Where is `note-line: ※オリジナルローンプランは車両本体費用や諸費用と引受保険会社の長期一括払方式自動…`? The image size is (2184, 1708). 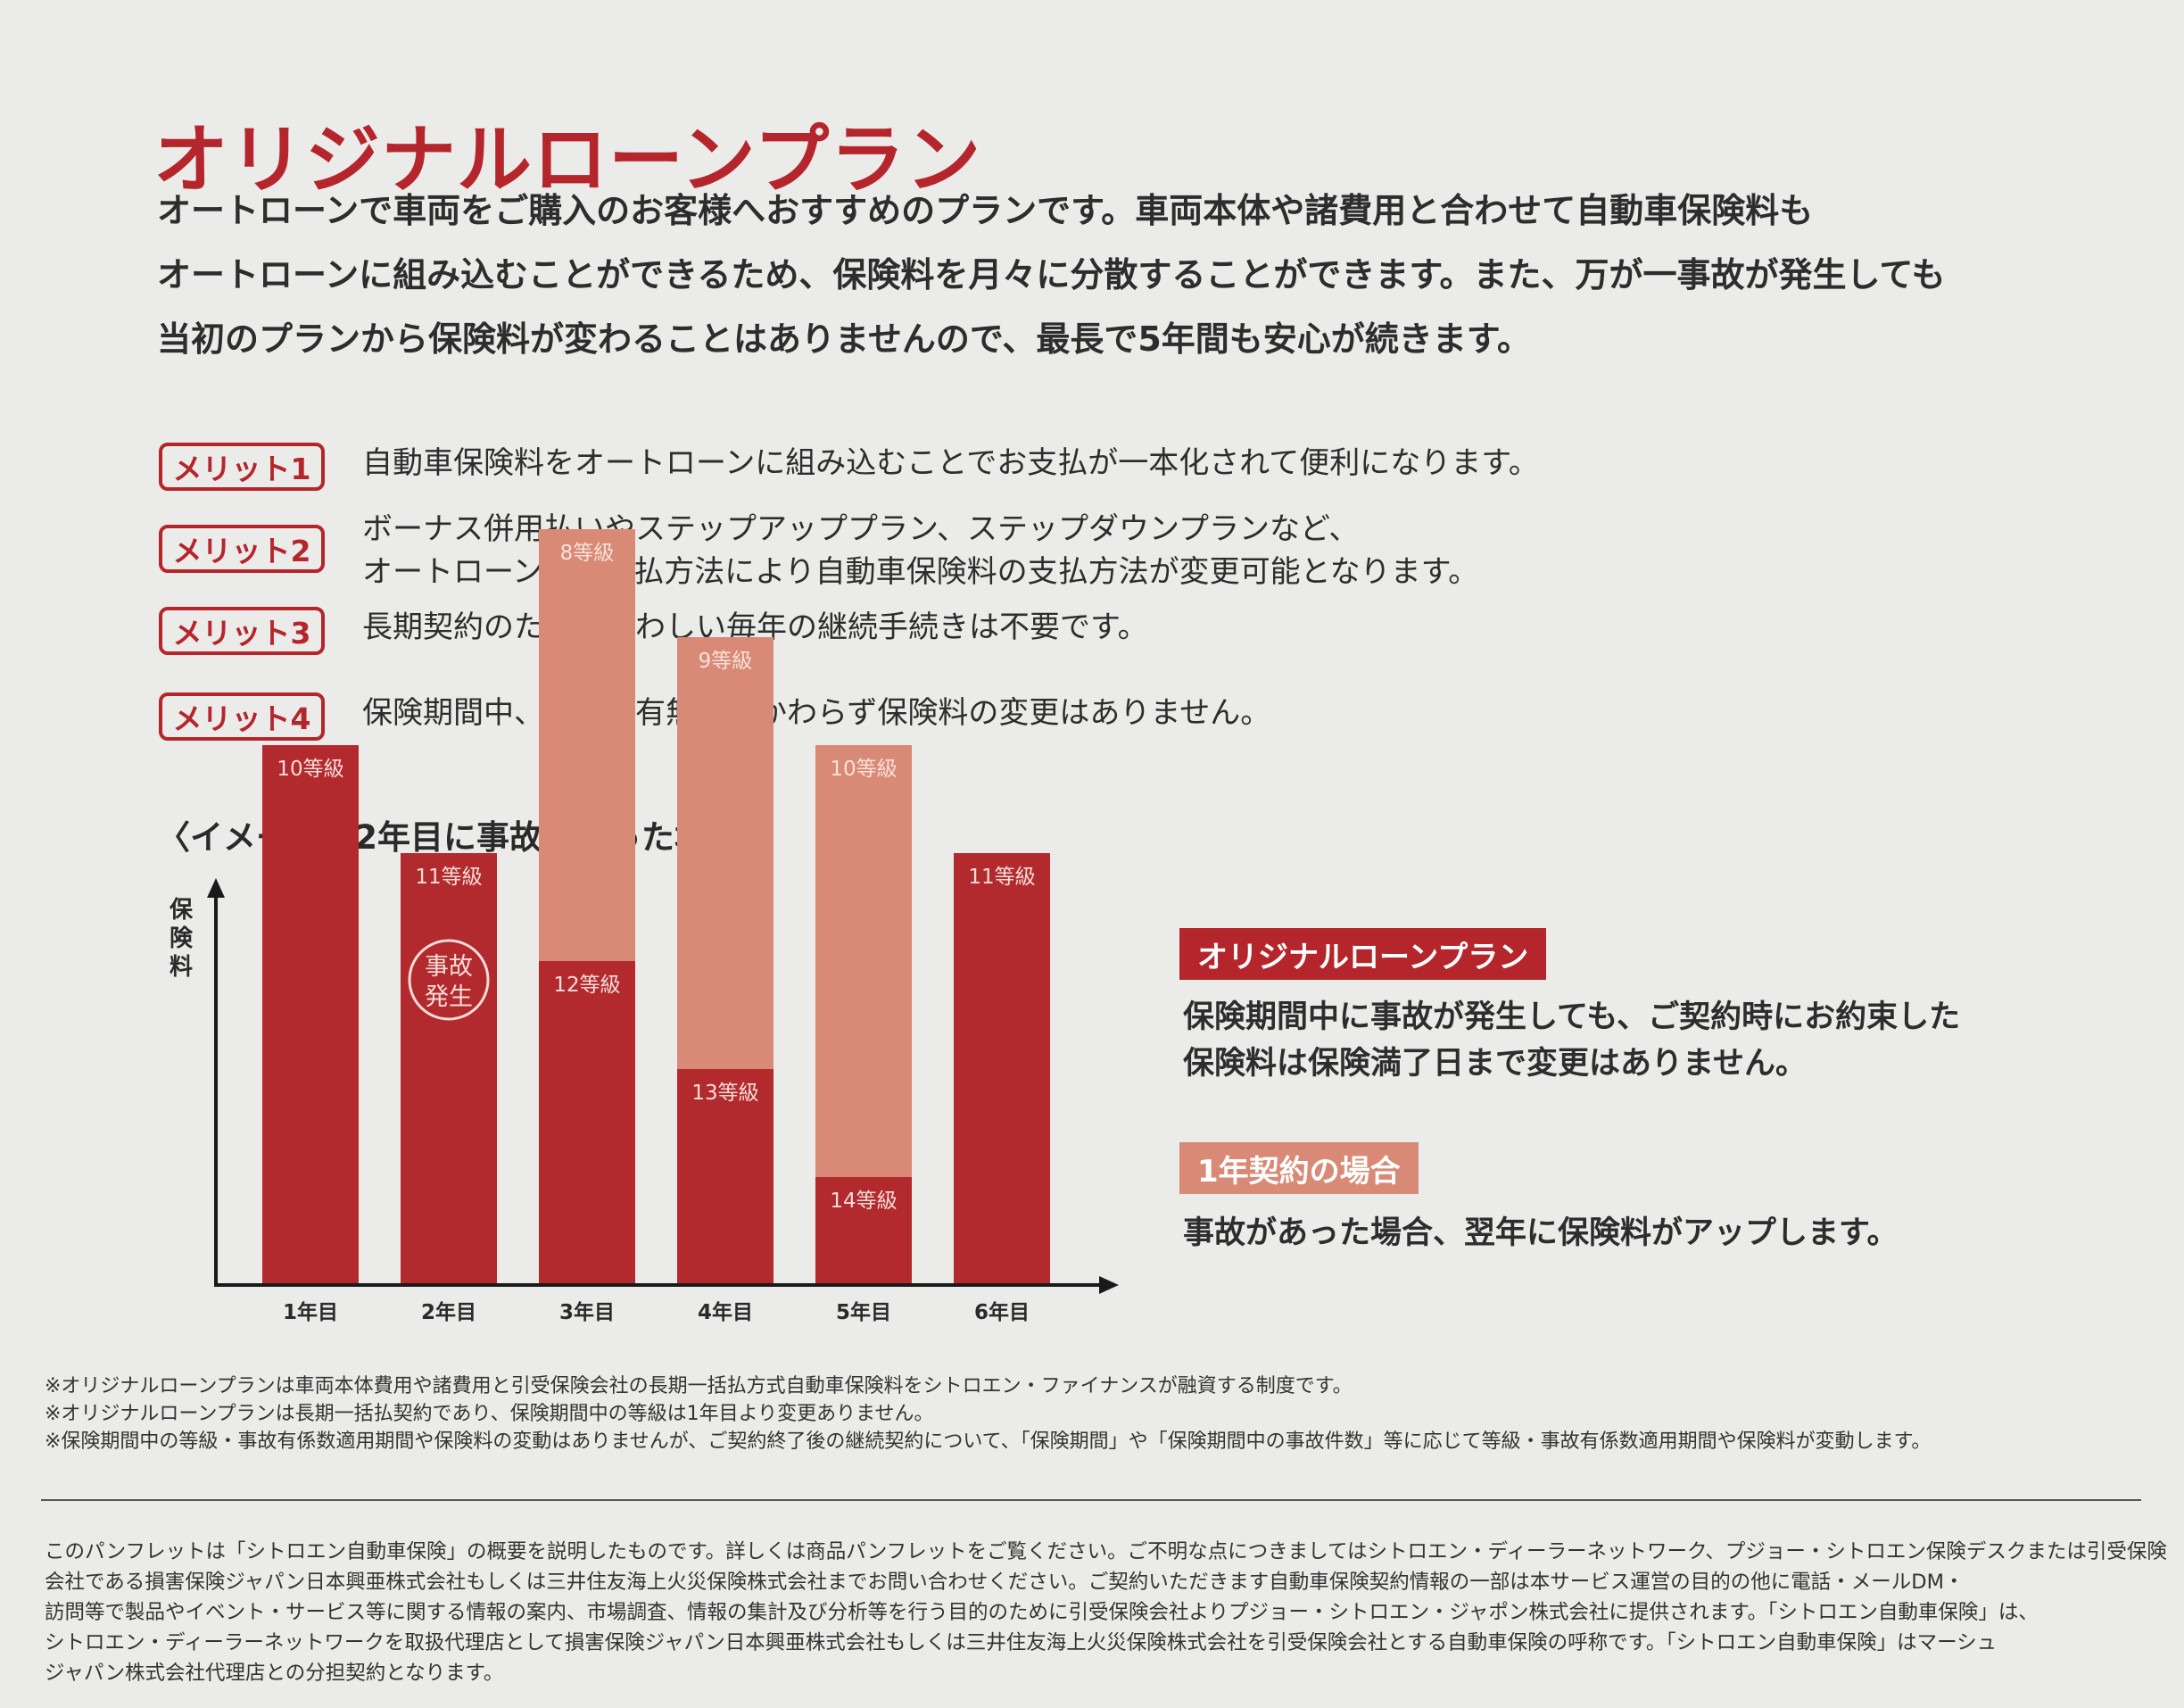 note-line: ※オリジナルローンプランは車両本体費用や諸費用と引受保険会社の長期一括払方式自動… is located at coordinates (699, 1386).